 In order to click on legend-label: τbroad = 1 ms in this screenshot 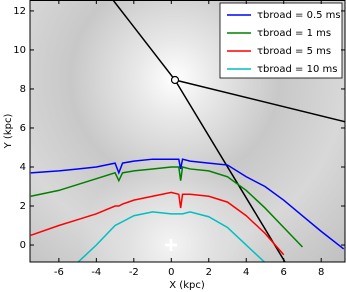, I will do `click(294, 33)`.